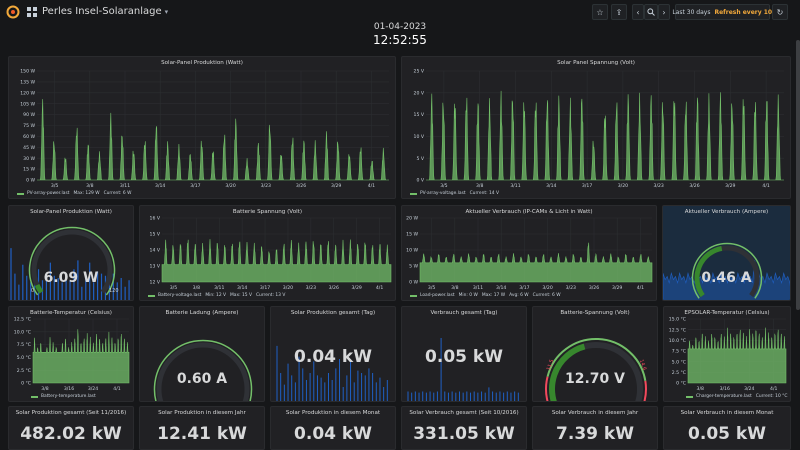 This screenshot has width=800, height=450. I want to click on legend-current: Current: 6 W, so click(117, 193).